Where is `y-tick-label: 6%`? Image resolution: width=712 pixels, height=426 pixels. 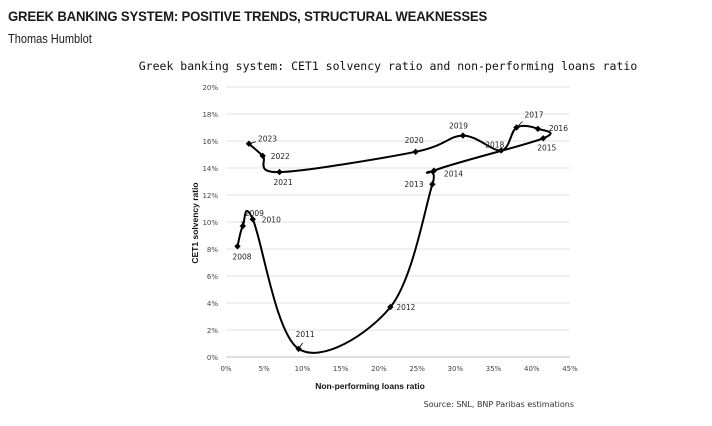 y-tick-label: 6% is located at coordinates (212, 277).